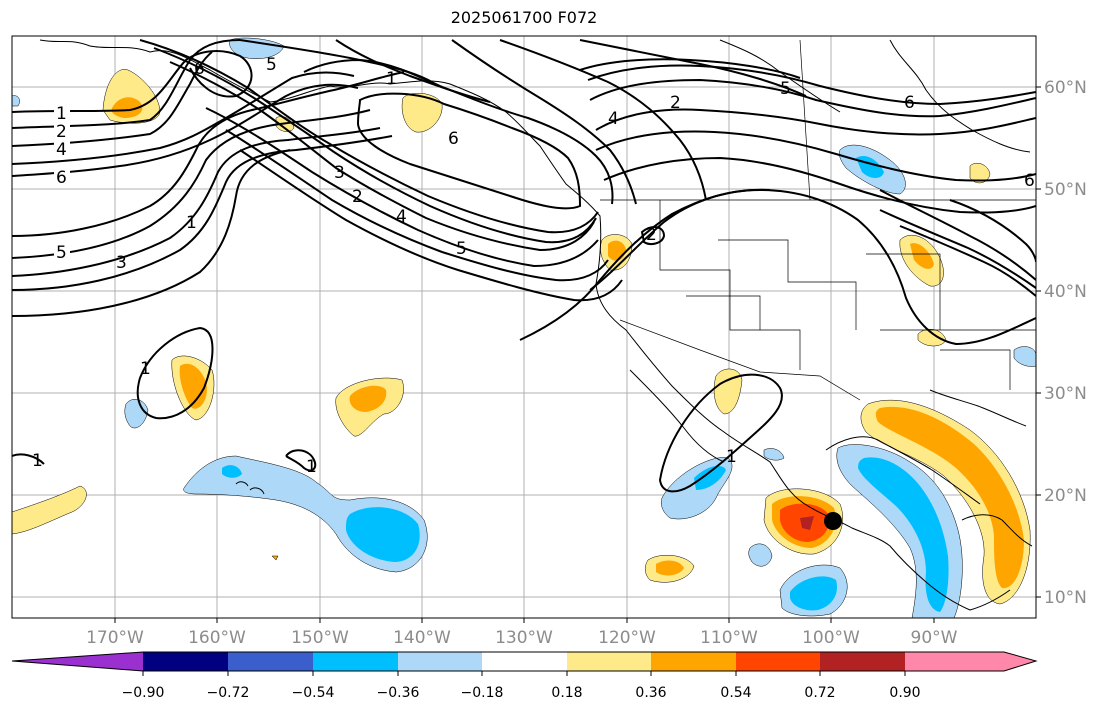  Describe the element at coordinates (313, 693) in the screenshot. I see `colorbar-label: −0.54` at that location.